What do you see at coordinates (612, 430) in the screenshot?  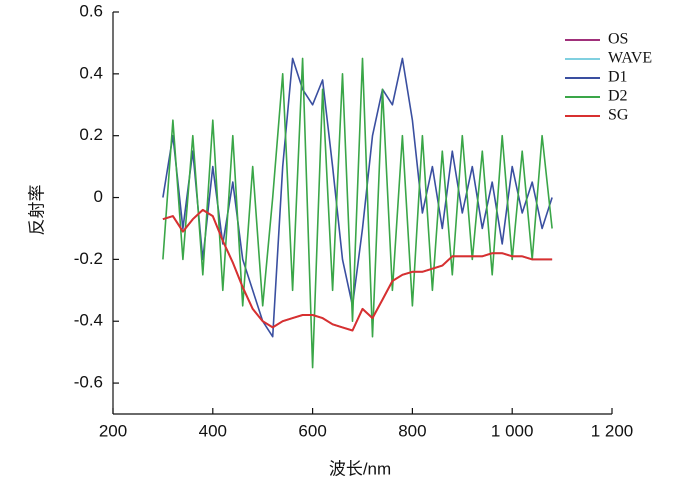 I see `x-tick-label: 1 200` at bounding box center [612, 430].